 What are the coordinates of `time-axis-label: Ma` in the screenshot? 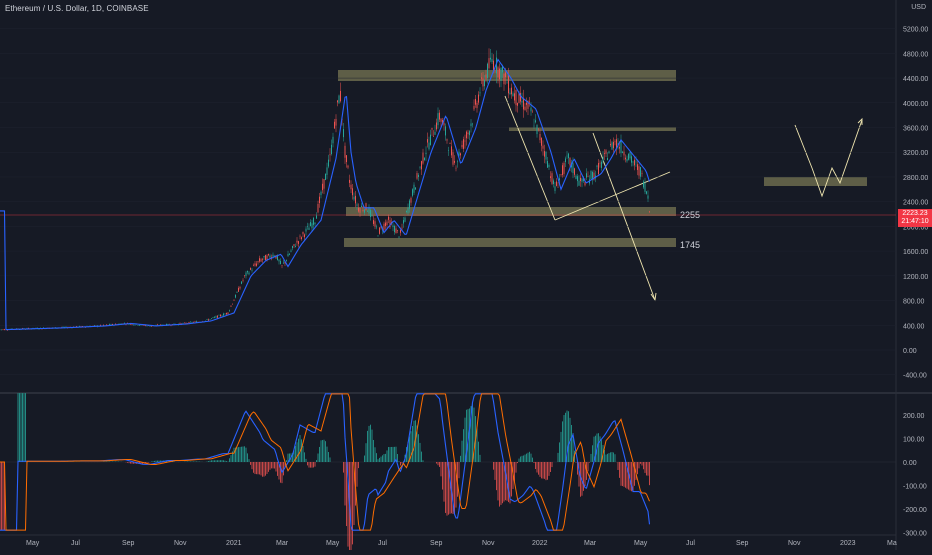 It's located at (892, 543).